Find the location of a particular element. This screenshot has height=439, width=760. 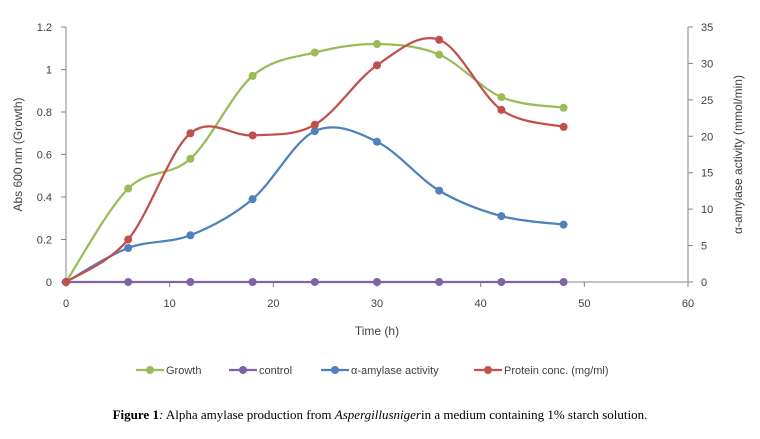

x-tick-label: 40 is located at coordinates (481, 304).